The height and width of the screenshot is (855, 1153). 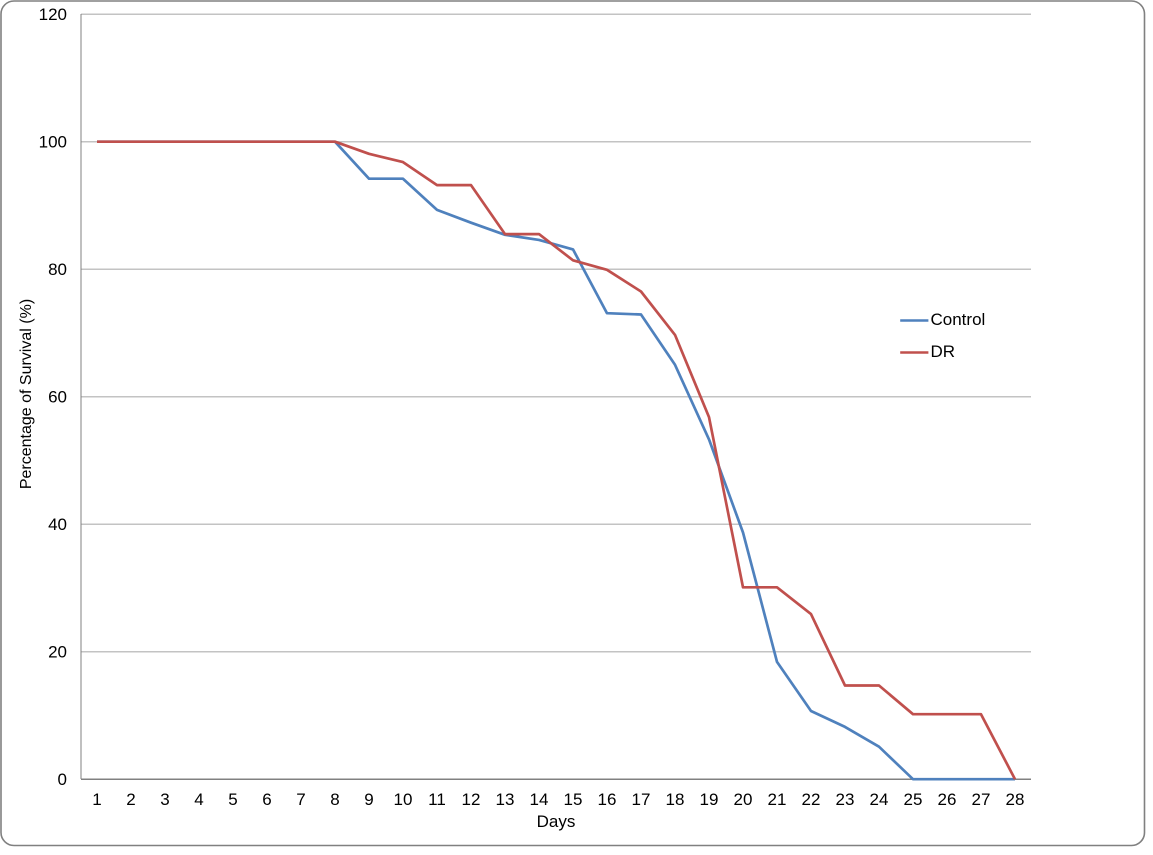 What do you see at coordinates (96, 799) in the screenshot?
I see `svg-text: 1` at bounding box center [96, 799].